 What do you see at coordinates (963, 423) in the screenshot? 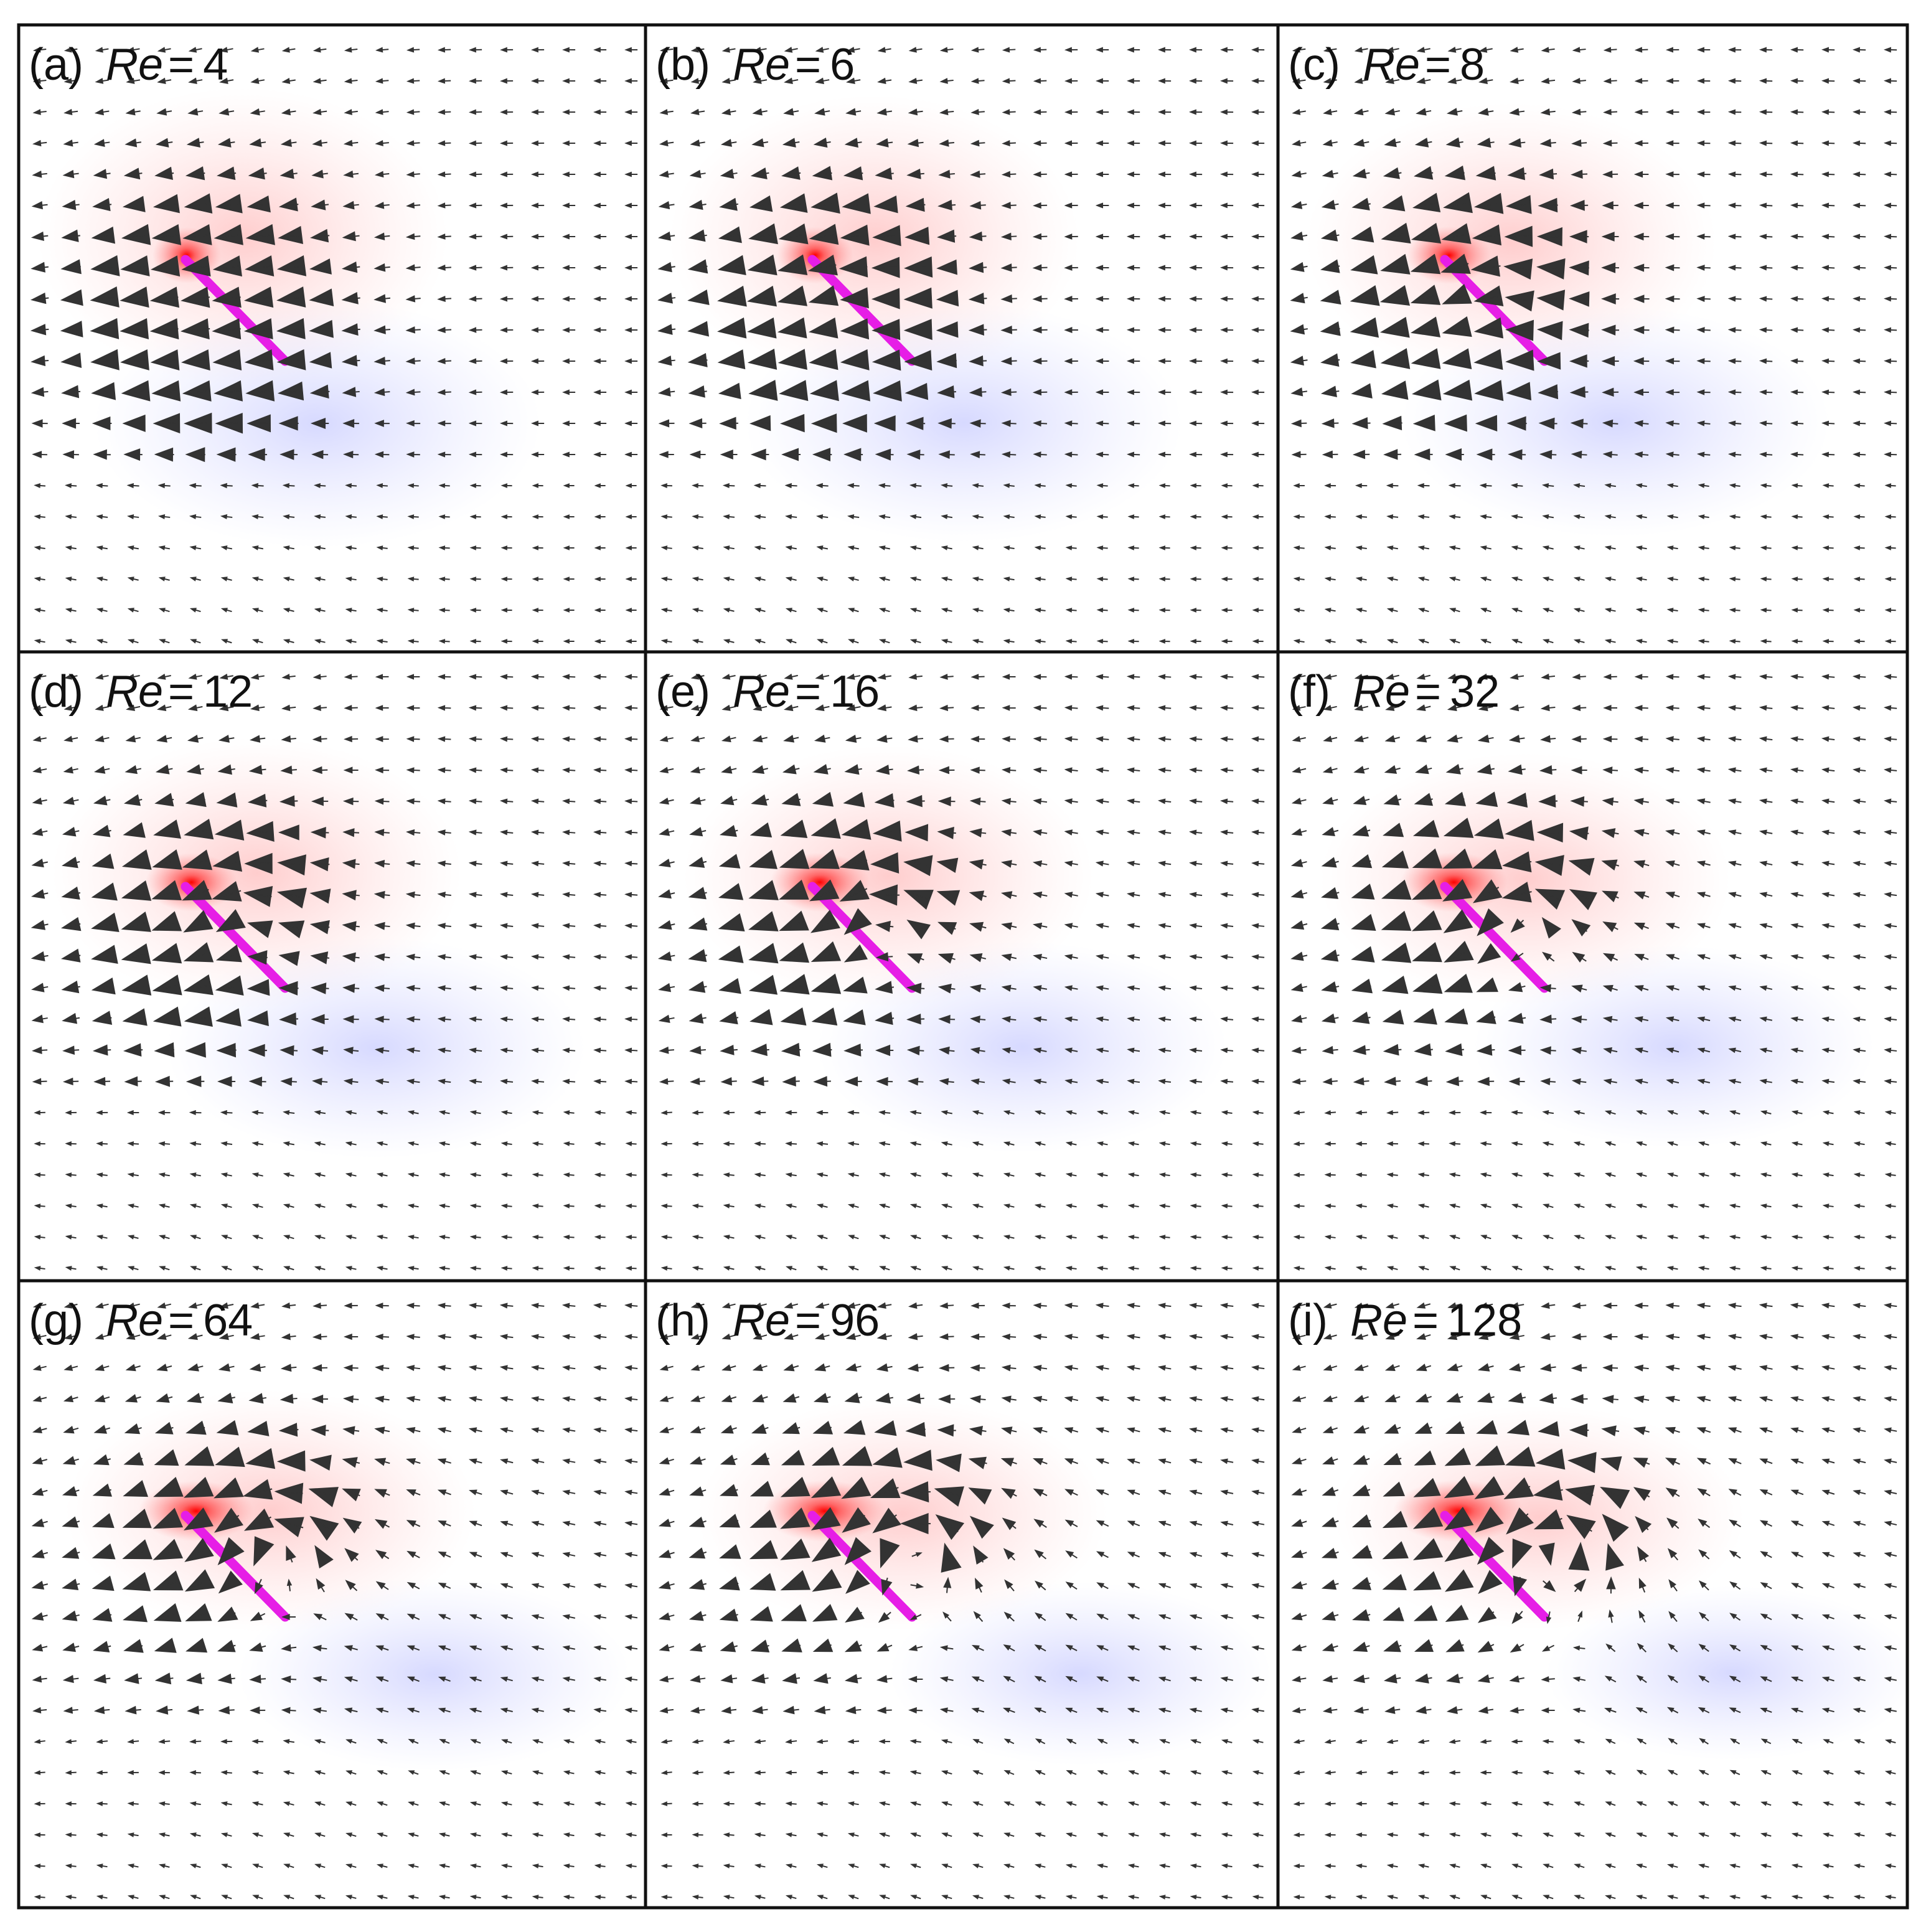
I see `blue-wake` at bounding box center [963, 423].